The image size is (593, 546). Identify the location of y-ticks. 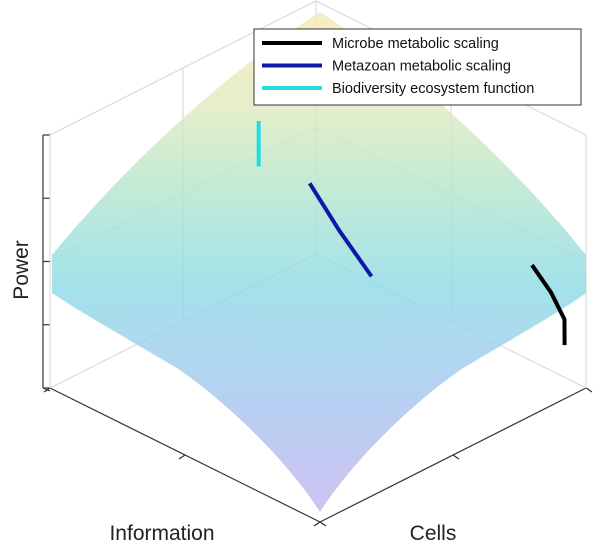
(456, 457).